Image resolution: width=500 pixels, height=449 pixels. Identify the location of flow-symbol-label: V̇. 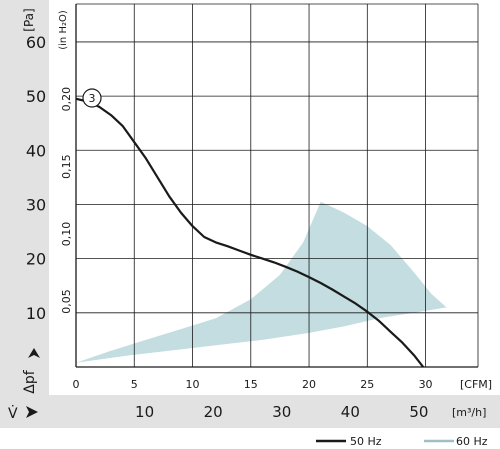
(13, 413).